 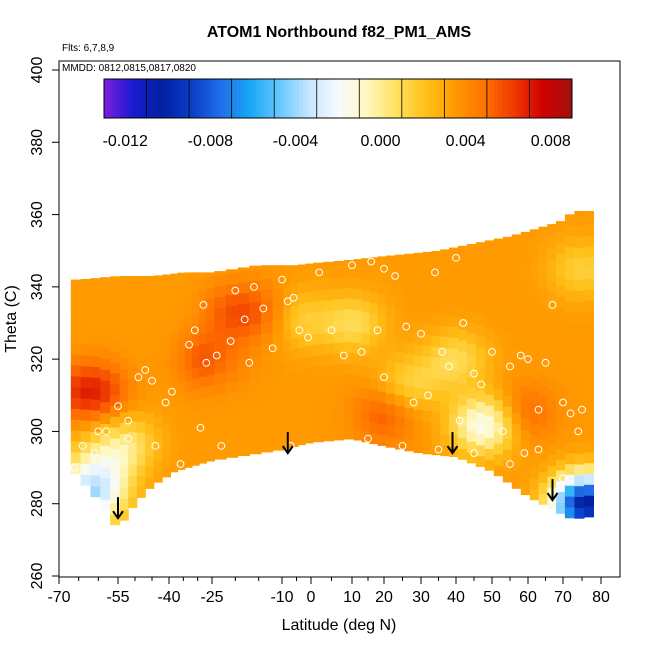 What do you see at coordinates (210, 141) in the screenshot?
I see `colorbar-tick-label-1: -0.008` at bounding box center [210, 141].